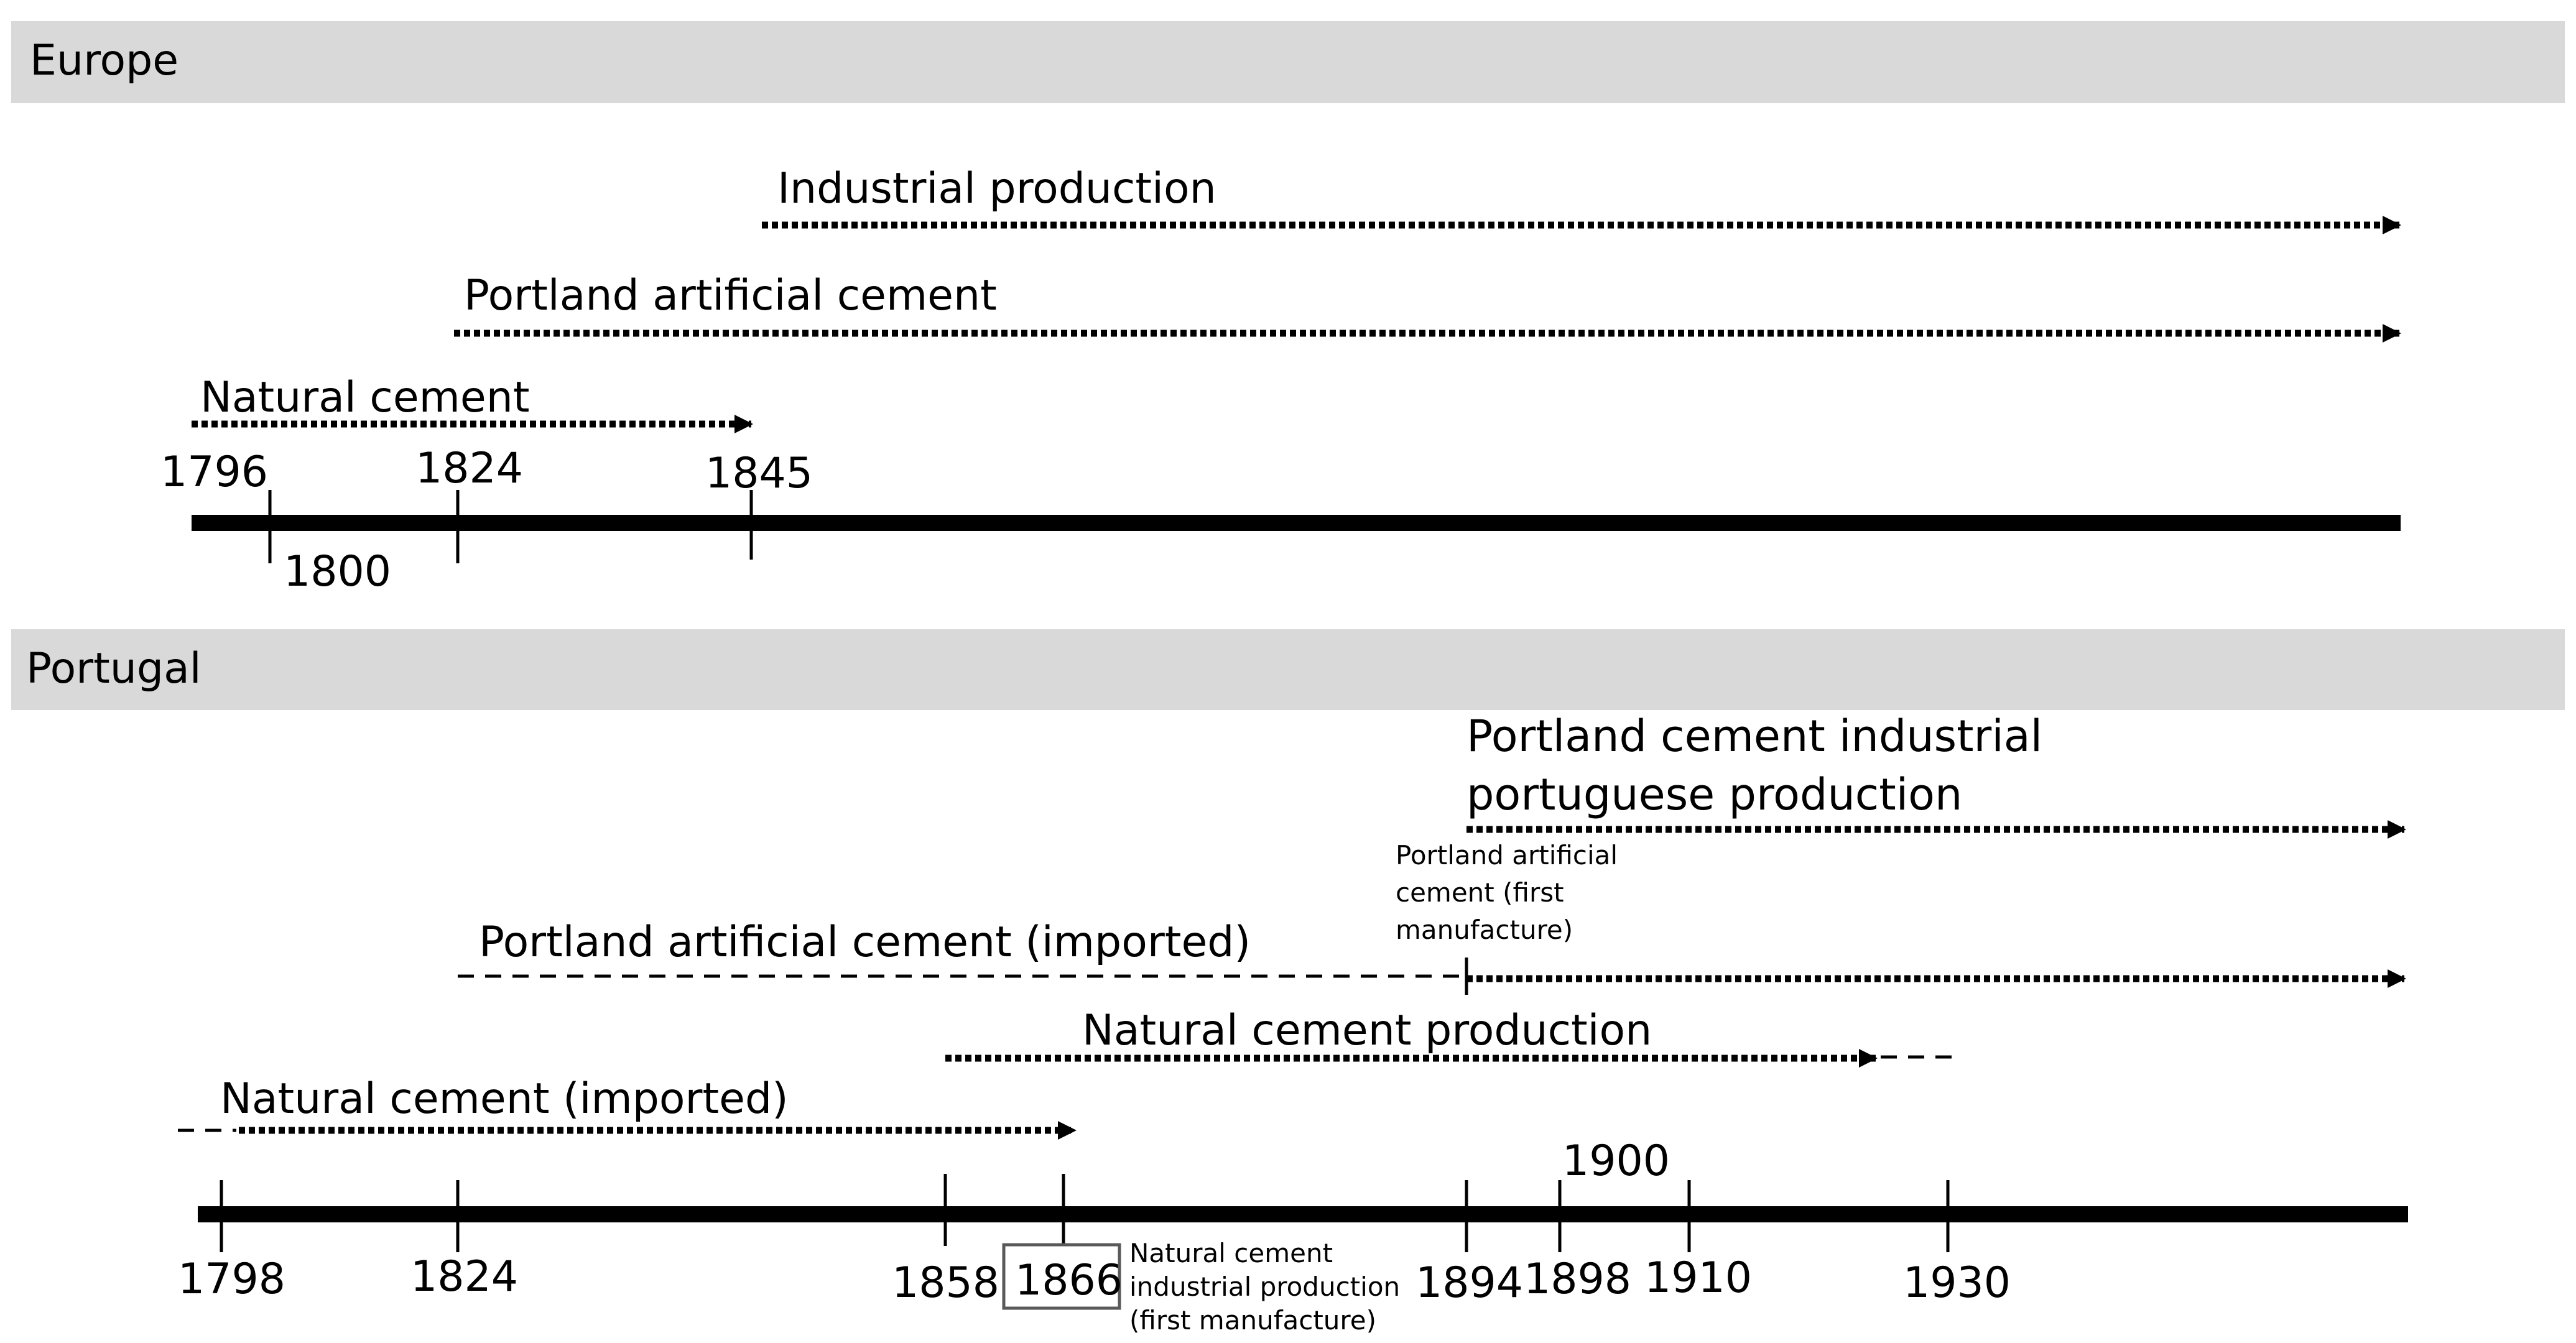 This screenshot has width=2576, height=1343. What do you see at coordinates (338, 571) in the screenshot?
I see `europe-year-1800: 1800` at bounding box center [338, 571].